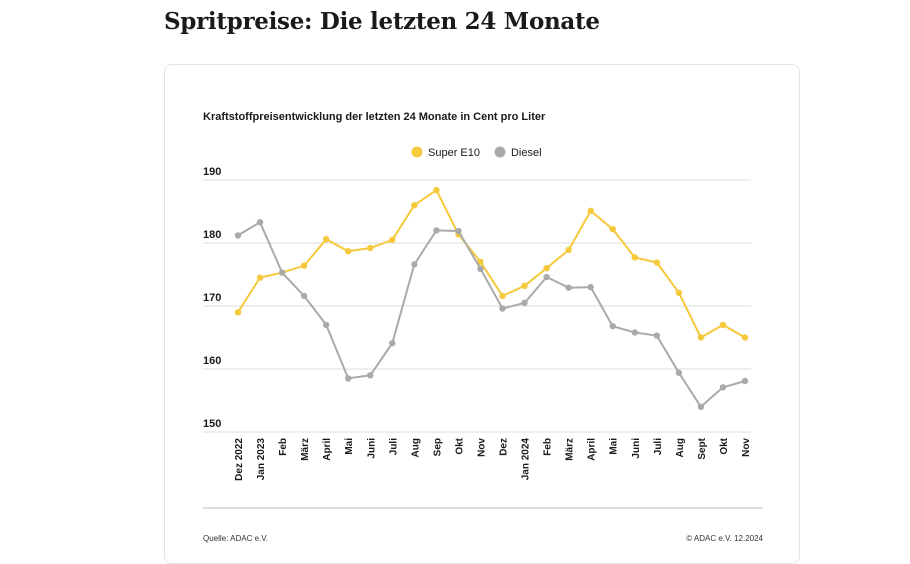  I want to click on y-tick-label: 160, so click(212, 361).